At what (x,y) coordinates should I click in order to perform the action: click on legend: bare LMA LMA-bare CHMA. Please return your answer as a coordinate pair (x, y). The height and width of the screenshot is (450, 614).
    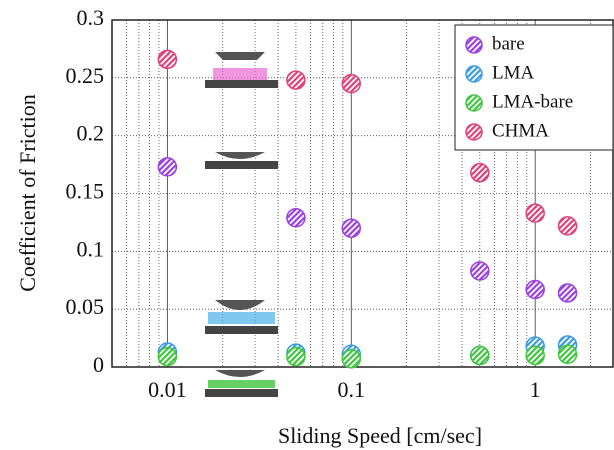
    Looking at the image, I should click on (534, 87).